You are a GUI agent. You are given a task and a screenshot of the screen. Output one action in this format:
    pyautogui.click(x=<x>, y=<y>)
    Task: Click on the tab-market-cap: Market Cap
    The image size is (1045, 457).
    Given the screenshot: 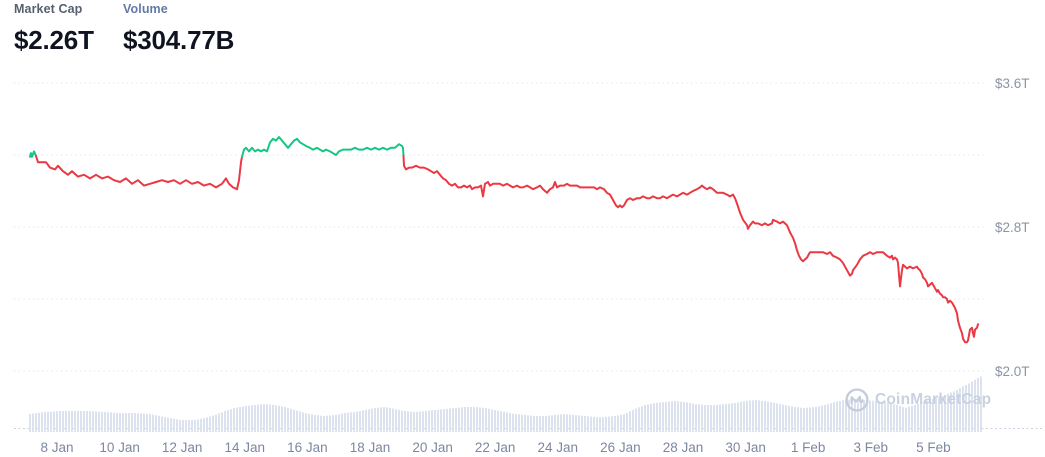 What is the action you would take?
    pyautogui.click(x=48, y=9)
    